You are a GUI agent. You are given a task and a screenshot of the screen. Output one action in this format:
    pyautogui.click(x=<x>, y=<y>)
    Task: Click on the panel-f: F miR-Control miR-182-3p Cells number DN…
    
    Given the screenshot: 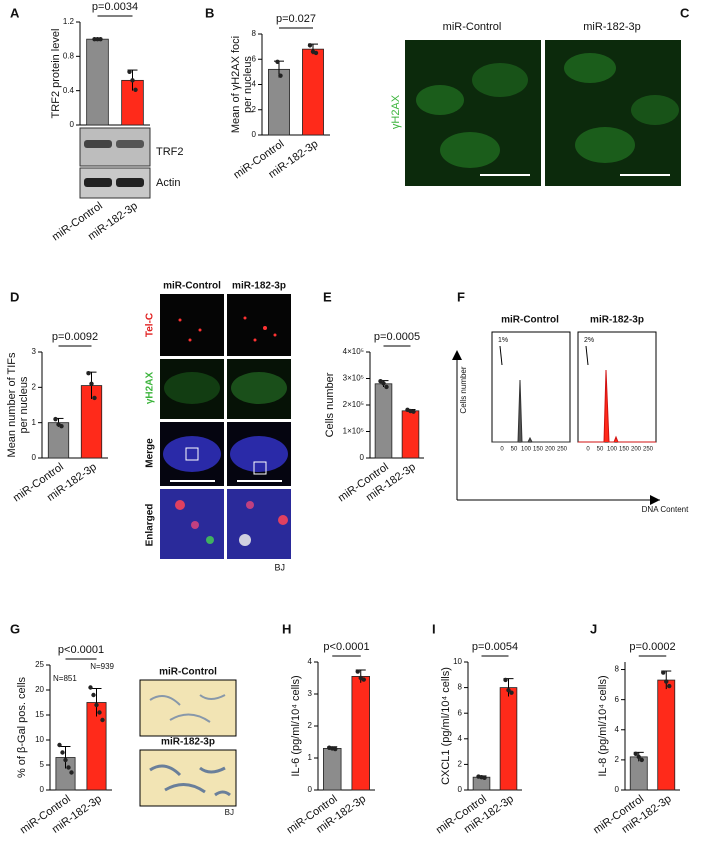 What is the action you would take?
    pyautogui.click(x=570, y=401)
    